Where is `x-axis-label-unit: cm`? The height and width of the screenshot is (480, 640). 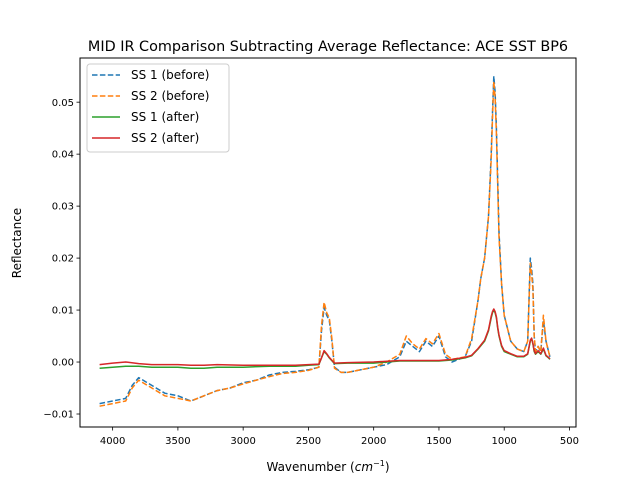 x-axis-label-unit: cm is located at coordinates (364, 467).